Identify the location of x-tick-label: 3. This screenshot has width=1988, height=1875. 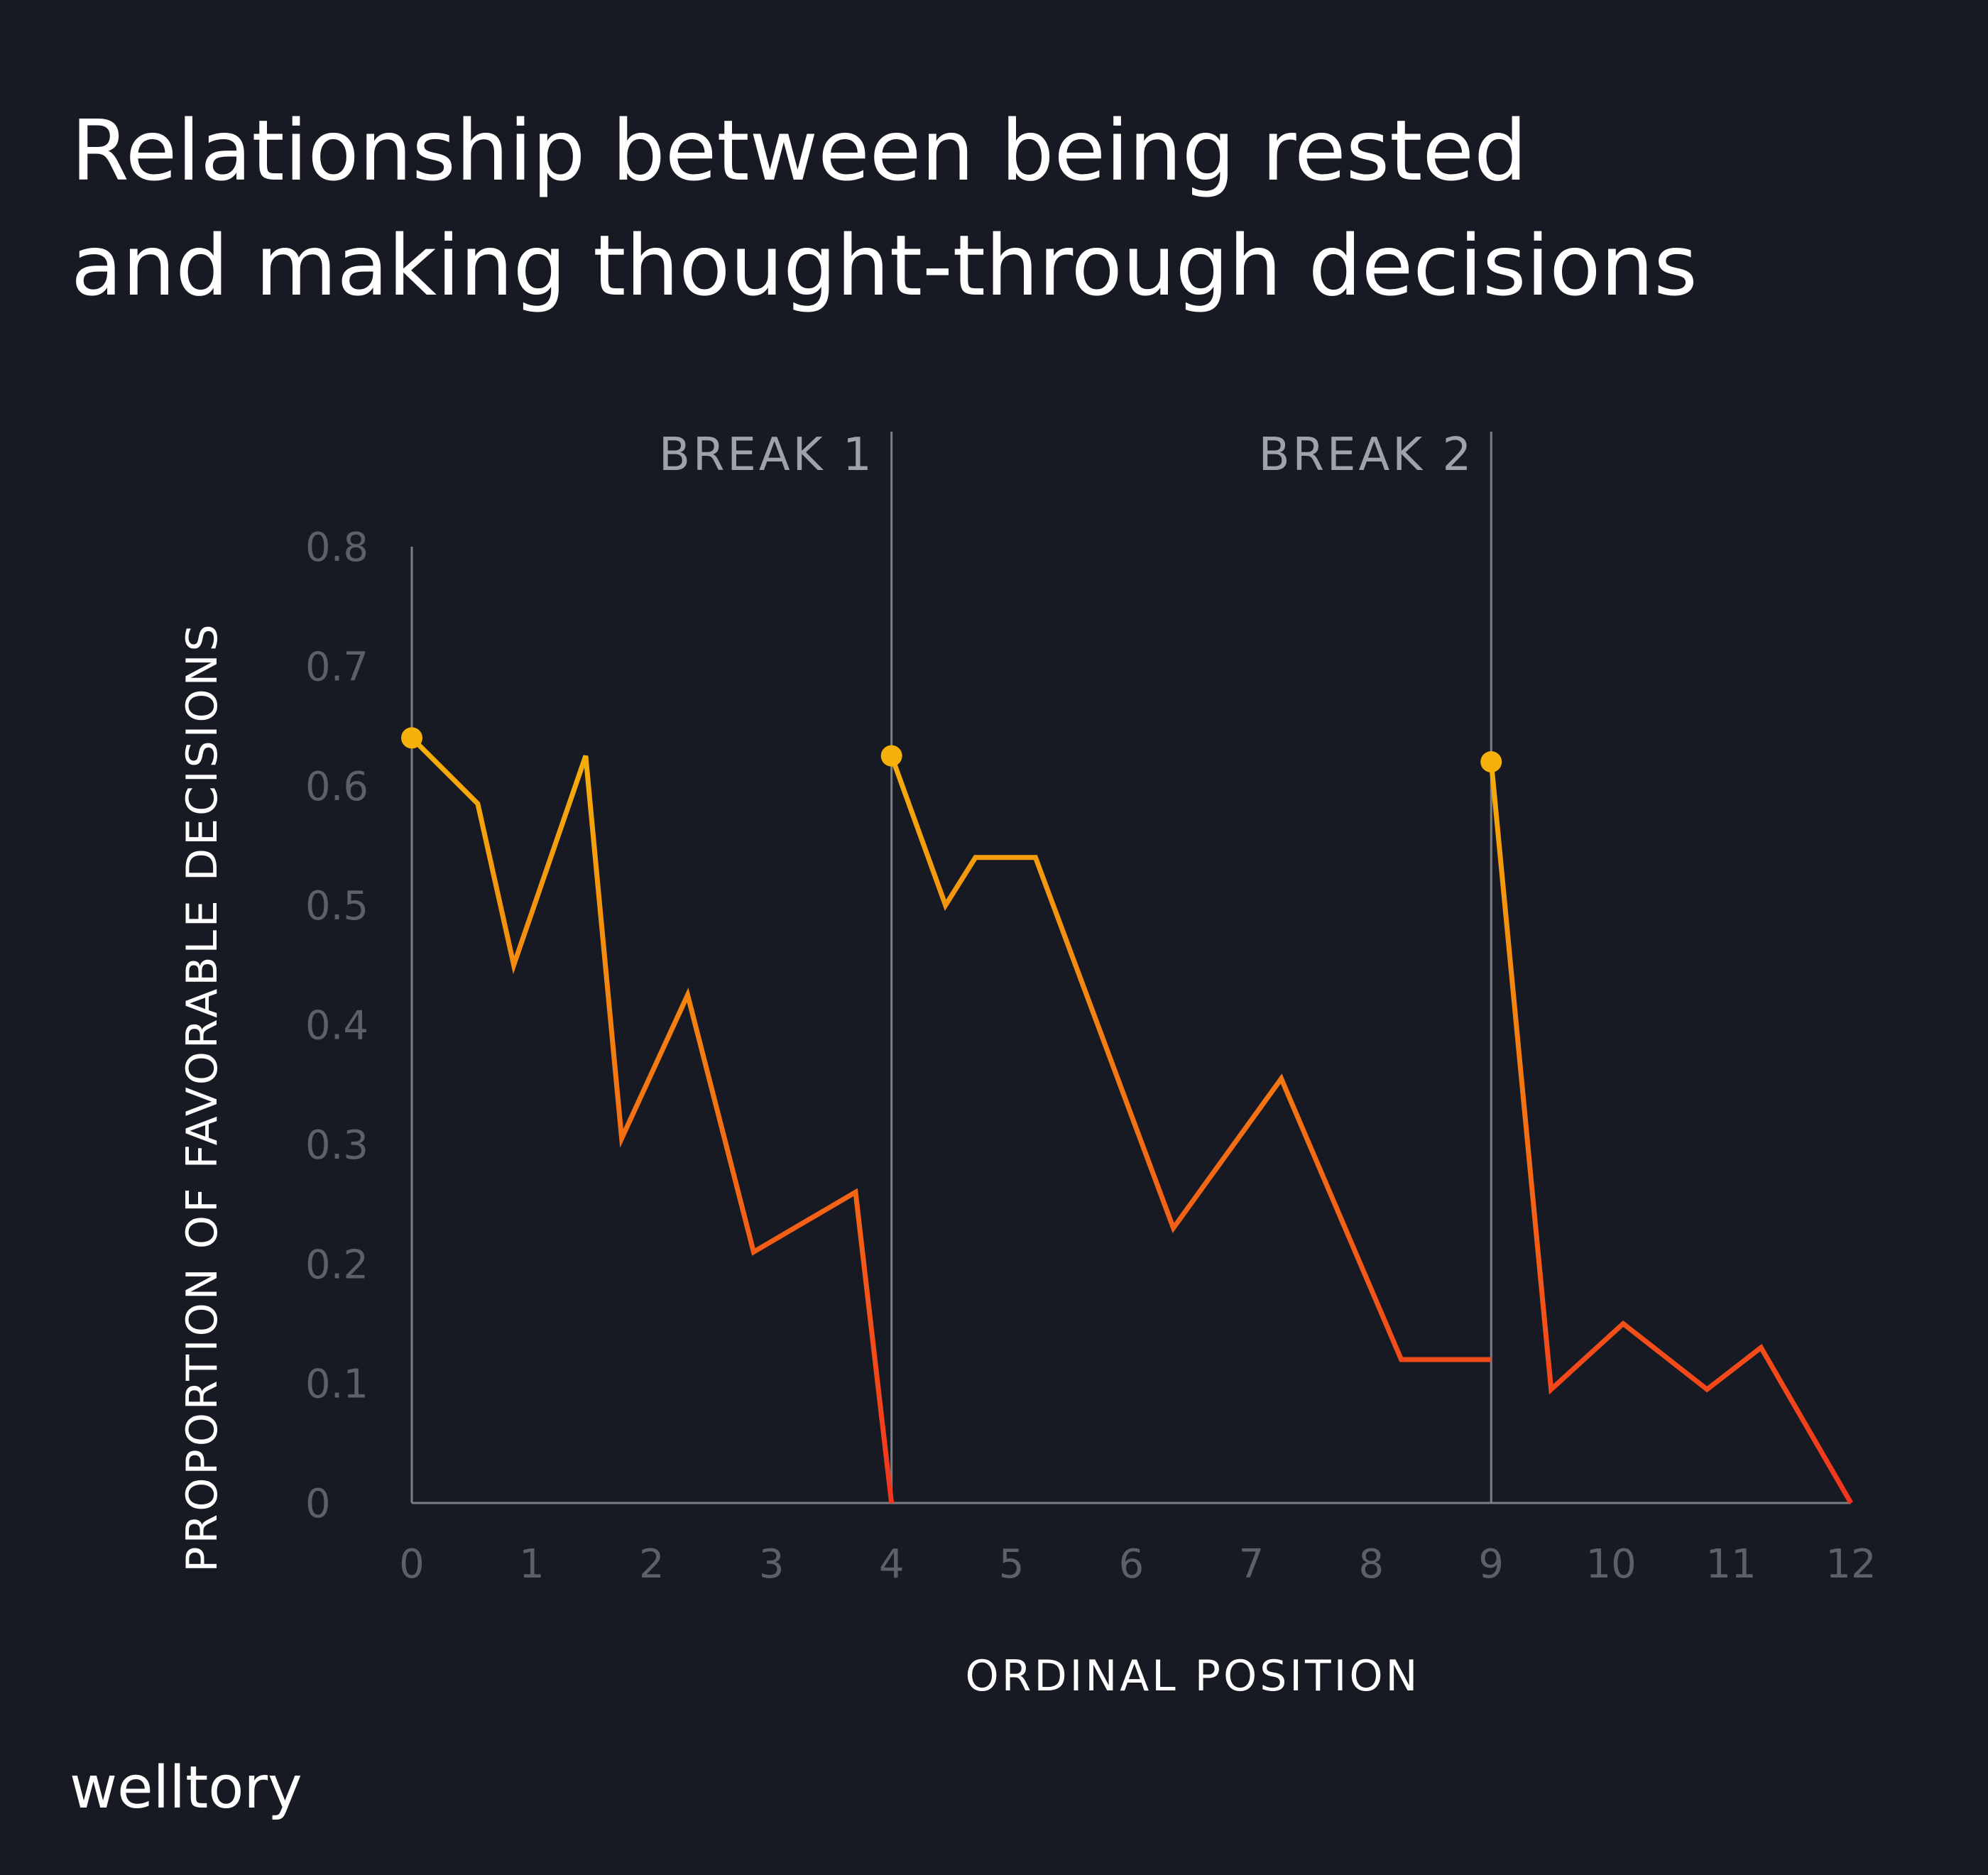
(772, 1564).